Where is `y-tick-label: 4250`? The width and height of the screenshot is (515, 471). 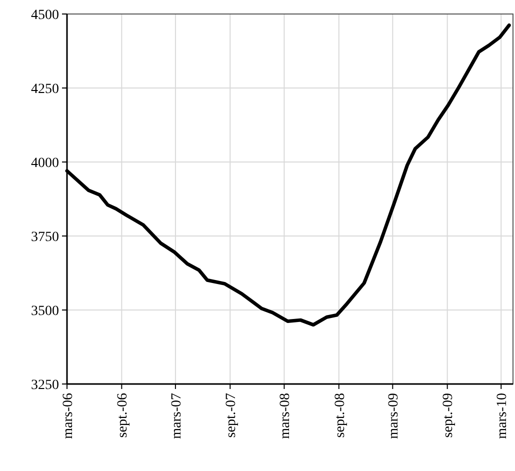
y-tick-label: 4250 is located at coordinates (45, 89).